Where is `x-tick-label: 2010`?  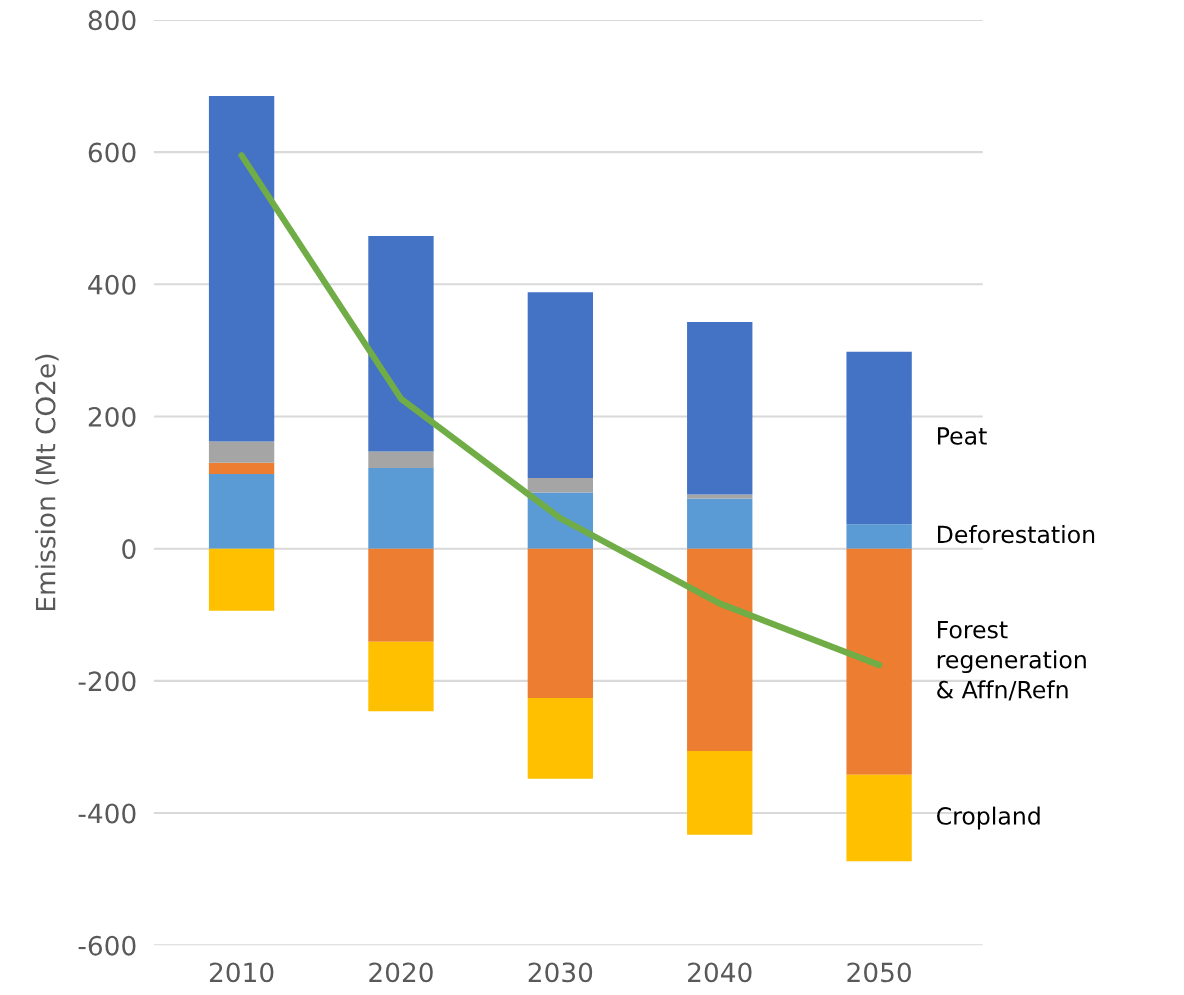 x-tick-label: 2010 is located at coordinates (241, 972).